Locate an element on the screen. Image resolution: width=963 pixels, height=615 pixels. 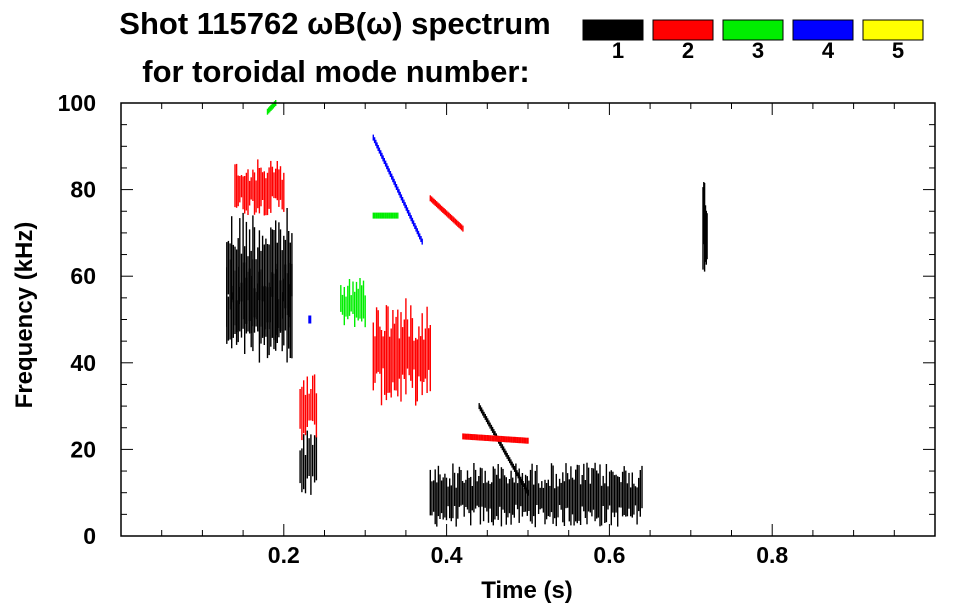
x-tick-label: 0.2 is located at coordinates (284, 555).